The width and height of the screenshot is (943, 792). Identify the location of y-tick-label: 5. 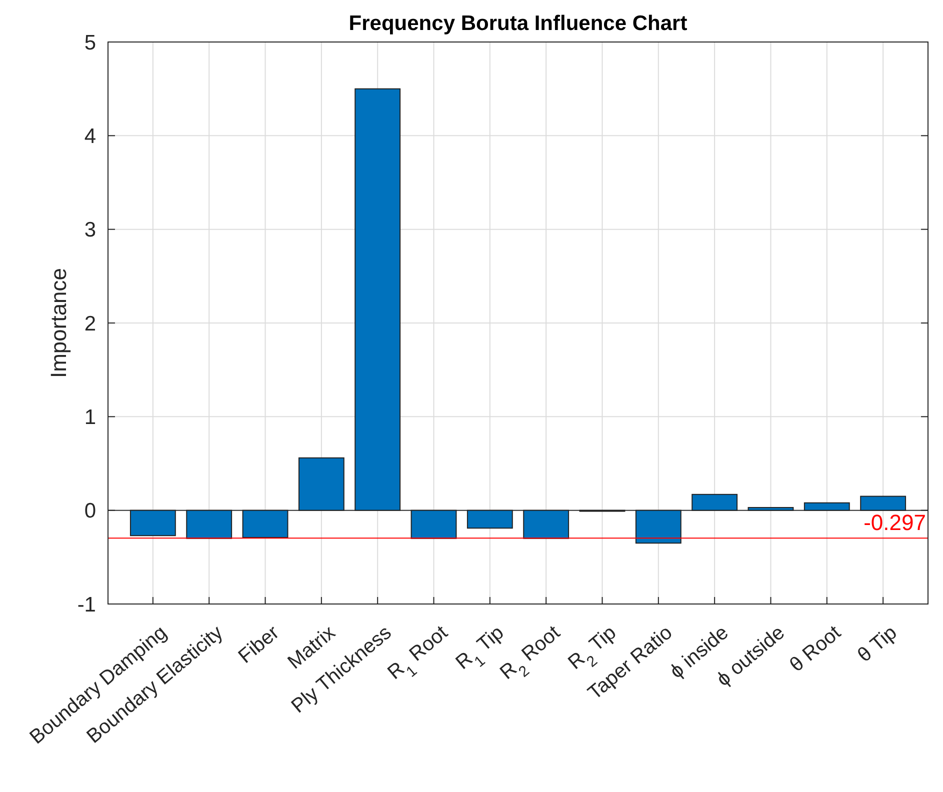
(90, 42).